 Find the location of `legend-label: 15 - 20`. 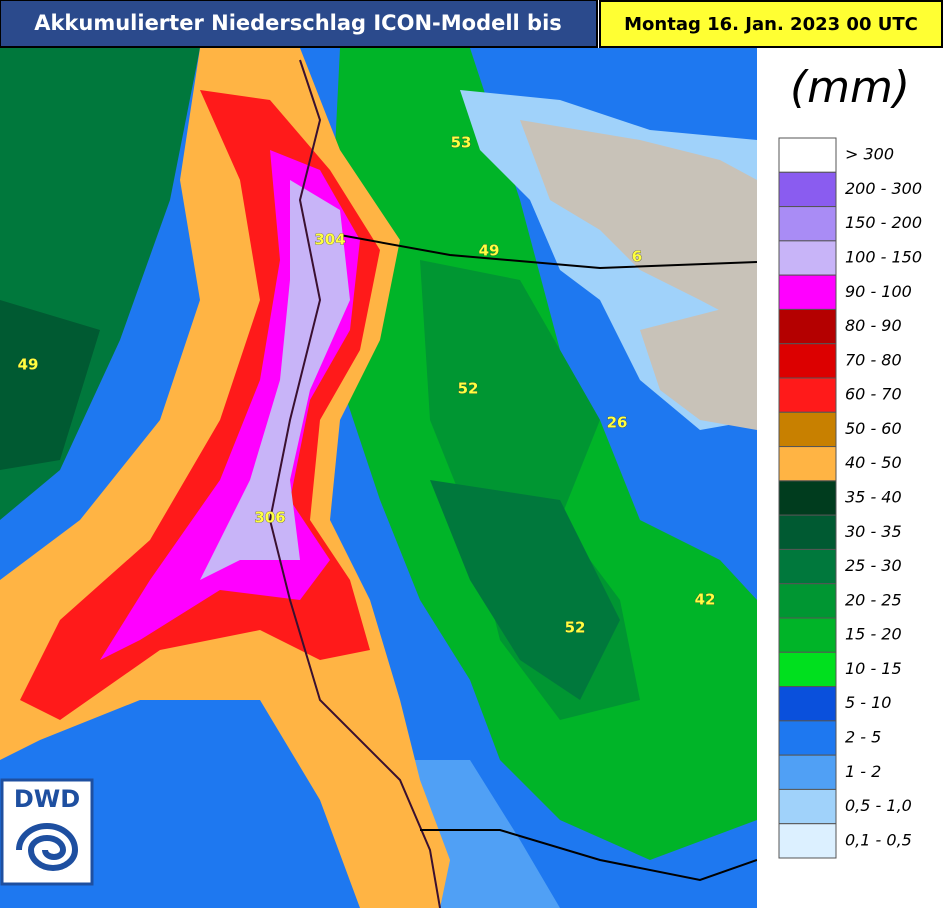

legend-label: 15 - 20 is located at coordinates (873, 634).